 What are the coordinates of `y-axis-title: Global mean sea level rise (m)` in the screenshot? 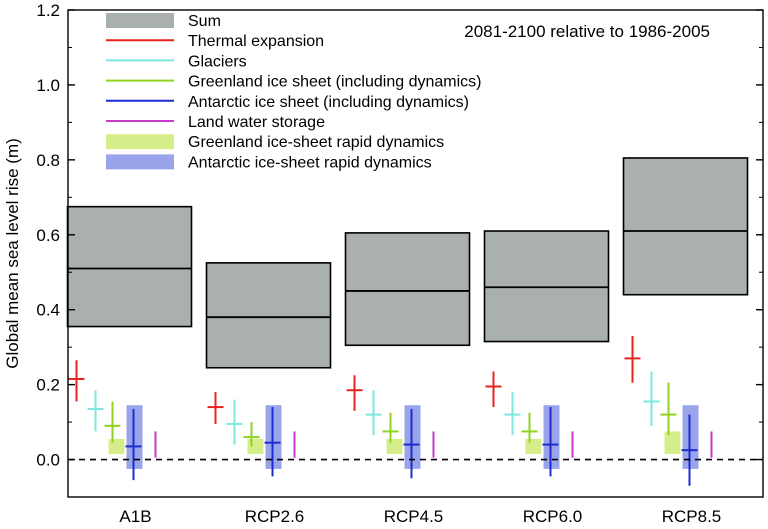 It's located at (12, 253).